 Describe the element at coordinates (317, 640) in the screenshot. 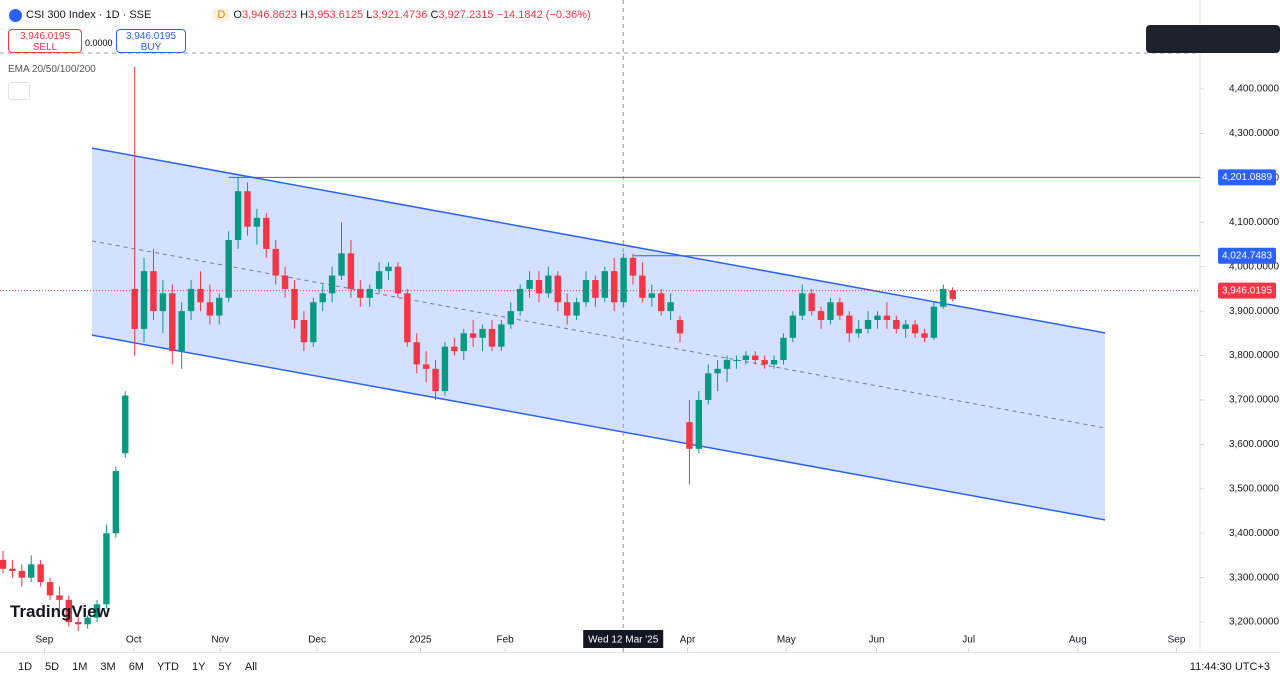

I see `x-tick-label: Dec` at that location.